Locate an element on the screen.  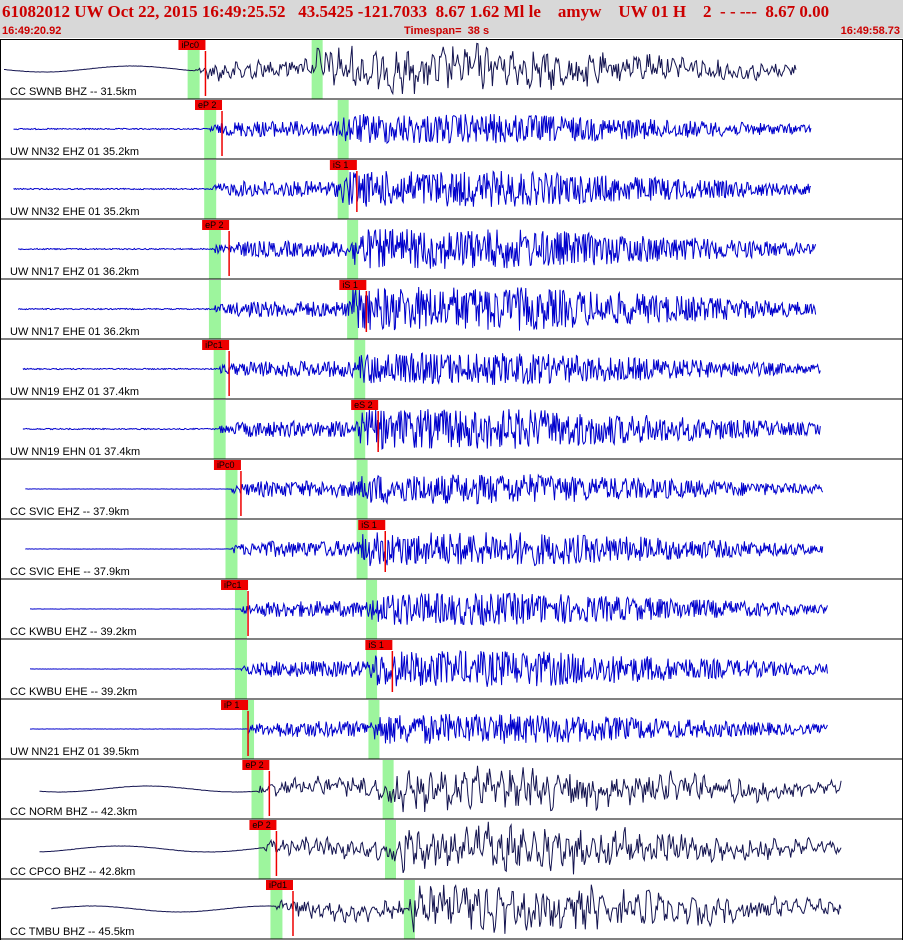
pick-label: eS 2 is located at coordinates (363, 405).